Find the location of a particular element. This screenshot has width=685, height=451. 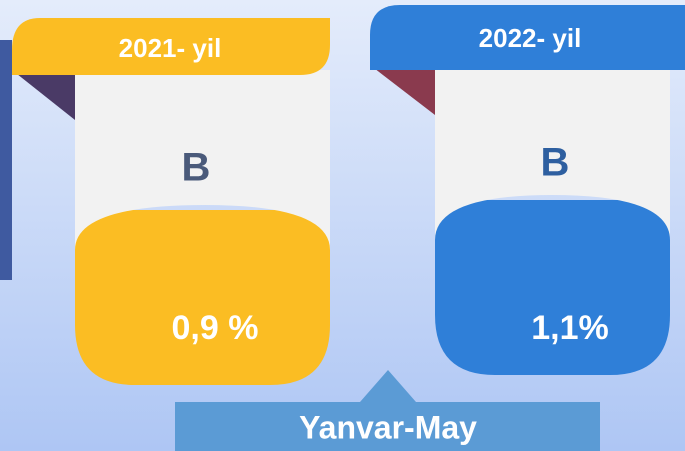

period: Yanvar-May is located at coordinates (388, 427).